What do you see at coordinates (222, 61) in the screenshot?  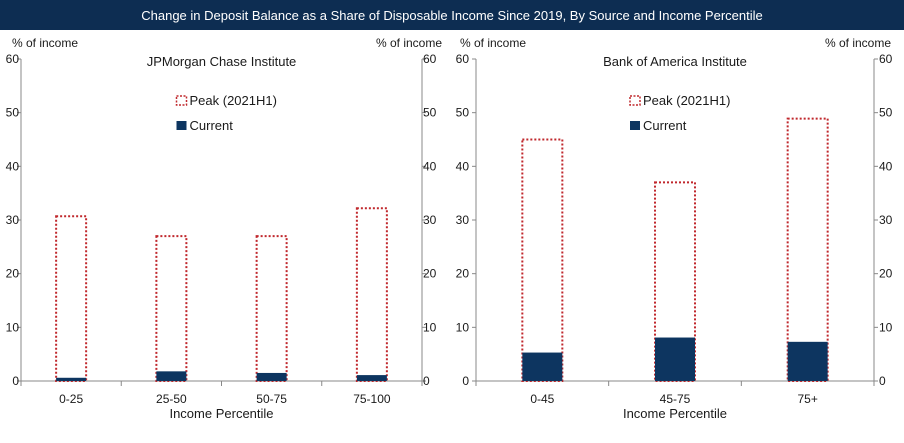 I see `panel-title: JPMorgan Chase Institute` at bounding box center [222, 61].